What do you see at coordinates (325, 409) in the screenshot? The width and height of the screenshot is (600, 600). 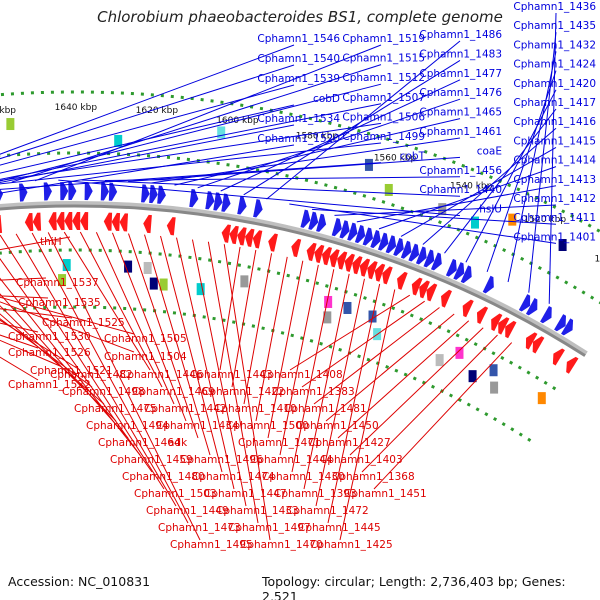 I see `reverse-gene-label: Cphamn1_1481` at bounding box center [325, 409].